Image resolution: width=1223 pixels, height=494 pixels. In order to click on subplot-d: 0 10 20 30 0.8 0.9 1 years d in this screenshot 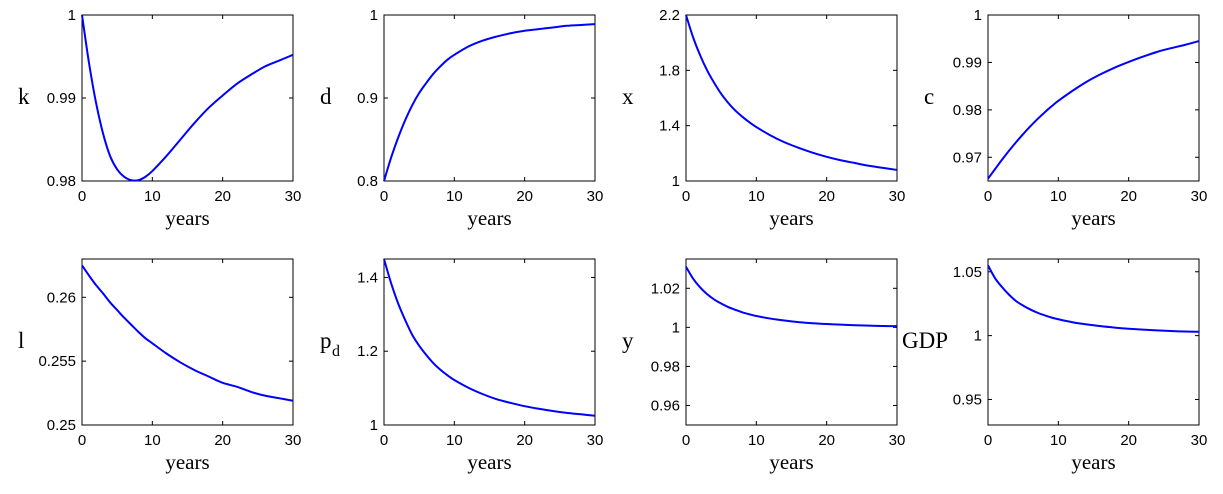, I will do `click(461, 118)`.